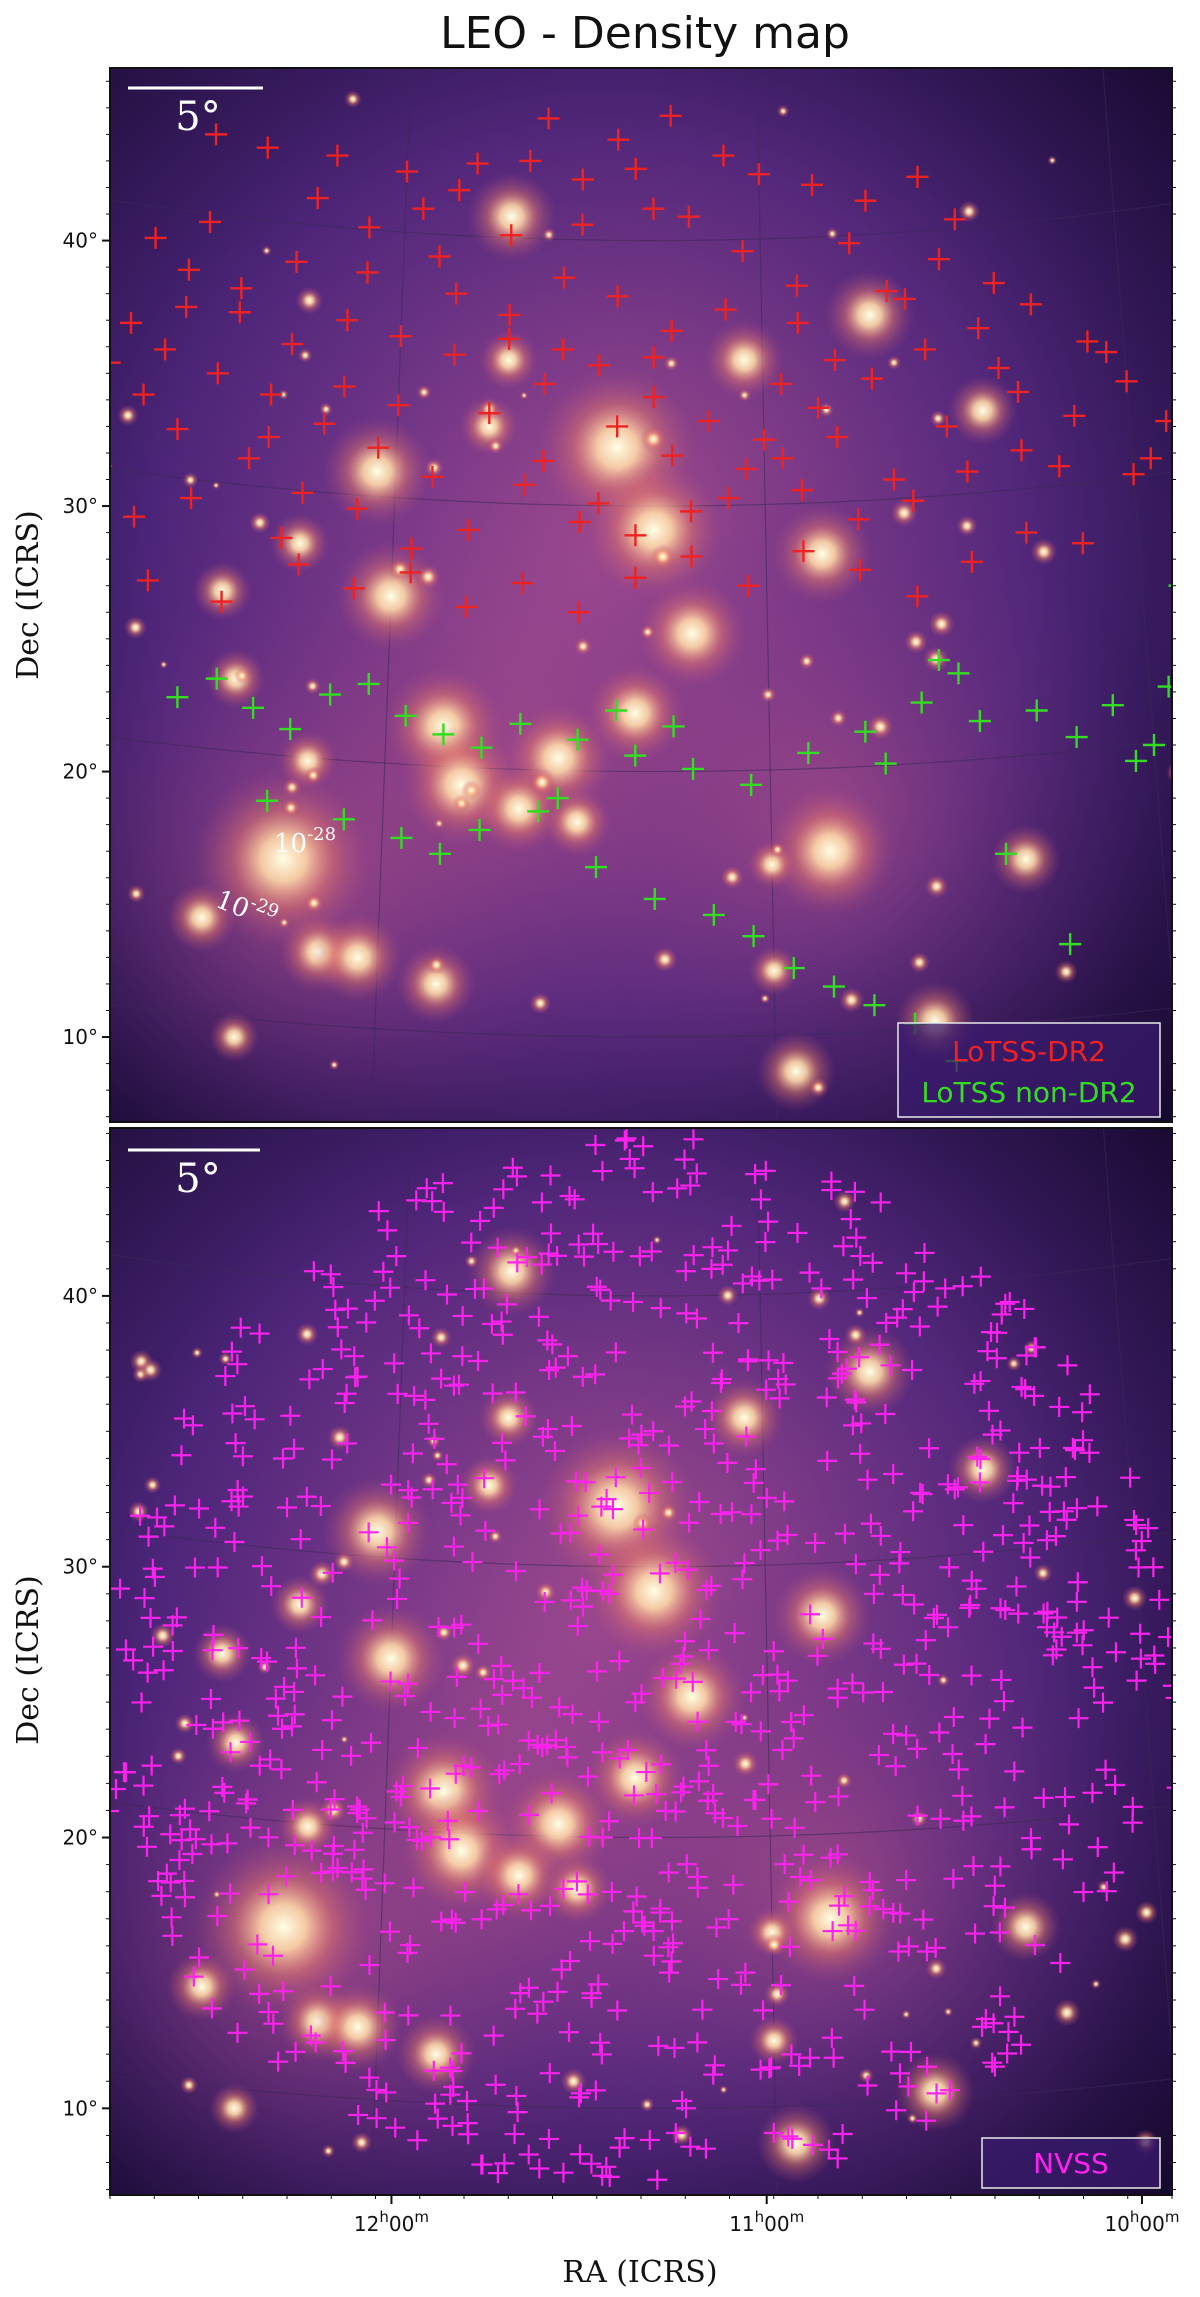 The image size is (1200, 2297). I want to click on bottom-legend-box, so click(1071, 2163).